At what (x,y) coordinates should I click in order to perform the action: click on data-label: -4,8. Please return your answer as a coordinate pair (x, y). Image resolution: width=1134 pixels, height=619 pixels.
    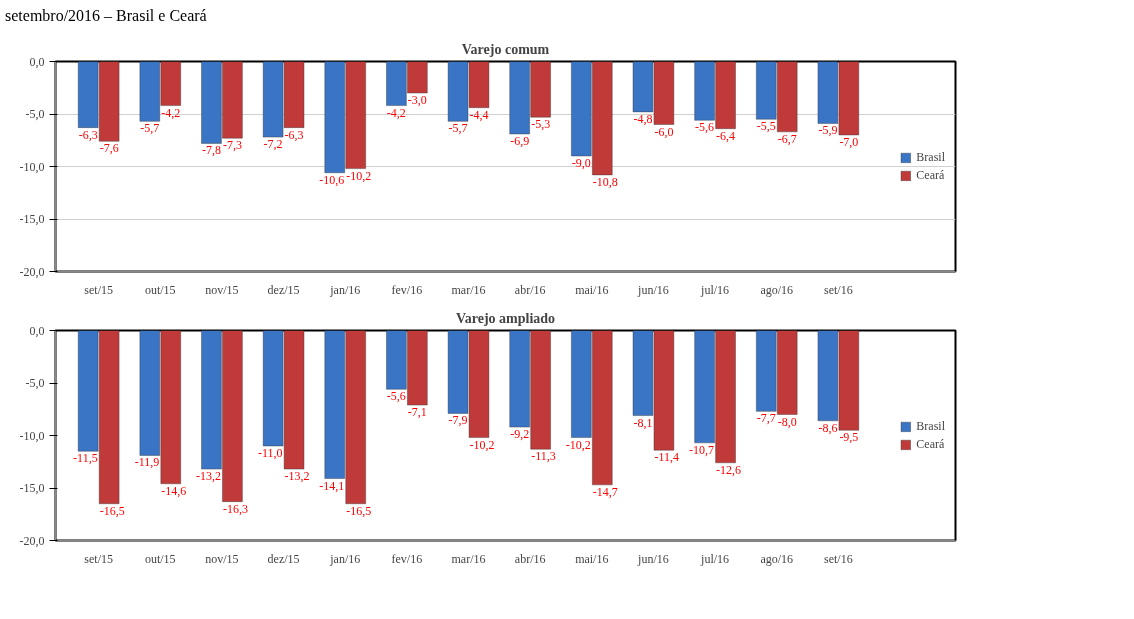
    Looking at the image, I should click on (643, 118).